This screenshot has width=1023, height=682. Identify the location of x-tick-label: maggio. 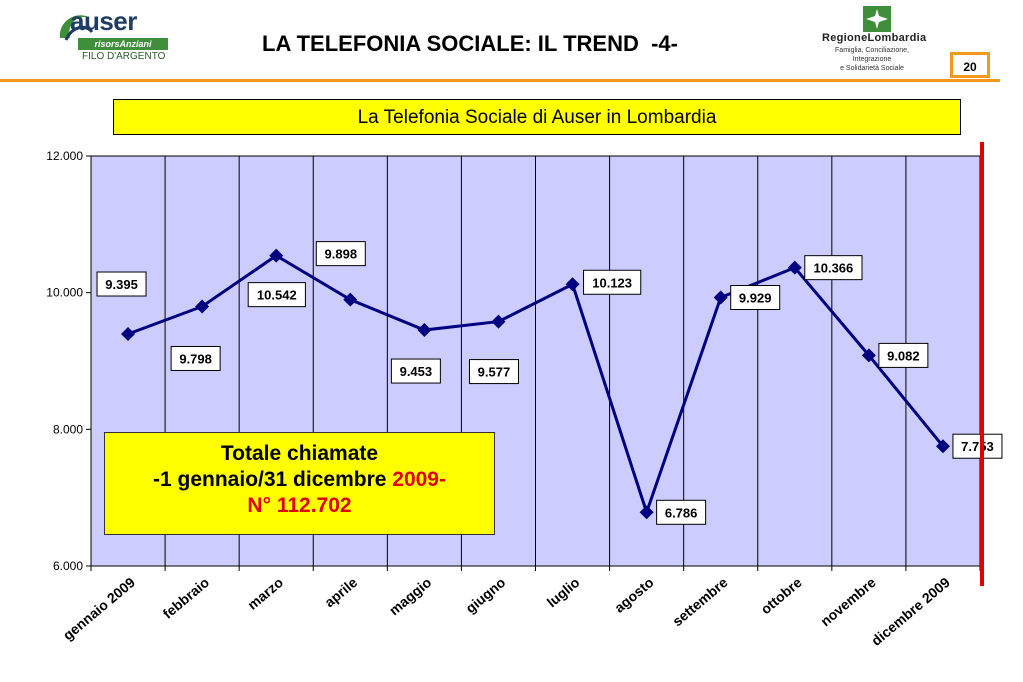
(410, 596).